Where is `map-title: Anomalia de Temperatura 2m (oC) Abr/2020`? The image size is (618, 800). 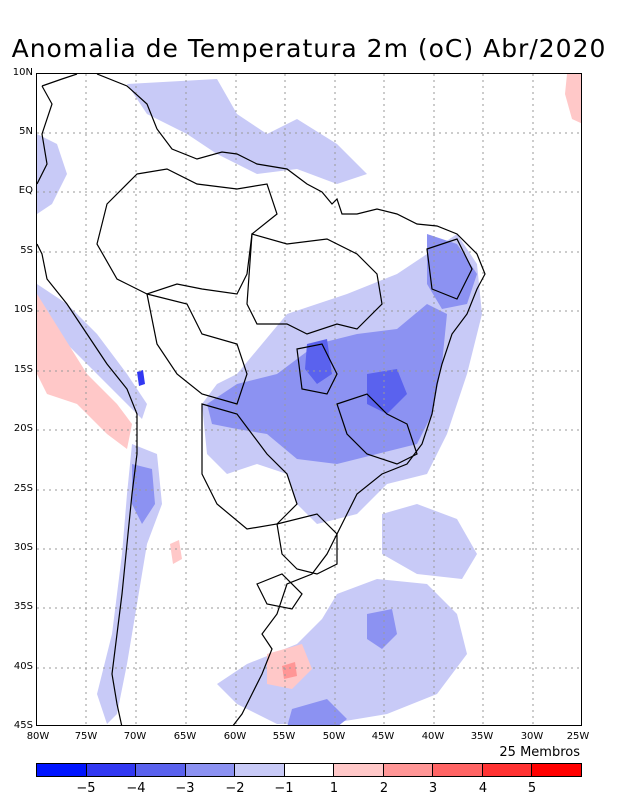 map-title: Anomalia de Temperatura 2m (oC) Abr/2020 is located at coordinates (309, 48).